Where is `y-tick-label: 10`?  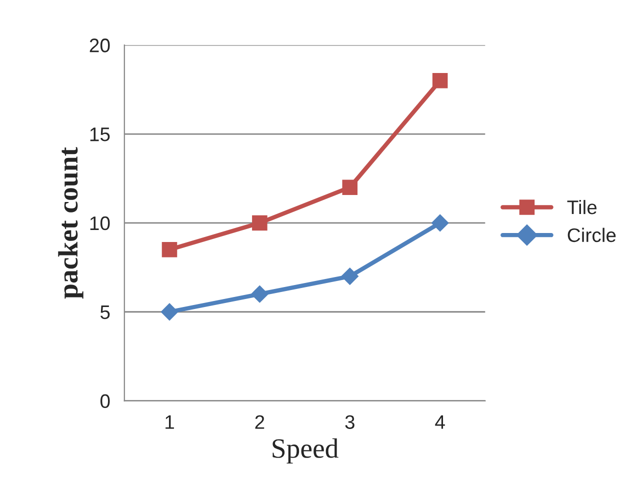
y-tick-label: 10 is located at coordinates (100, 223).